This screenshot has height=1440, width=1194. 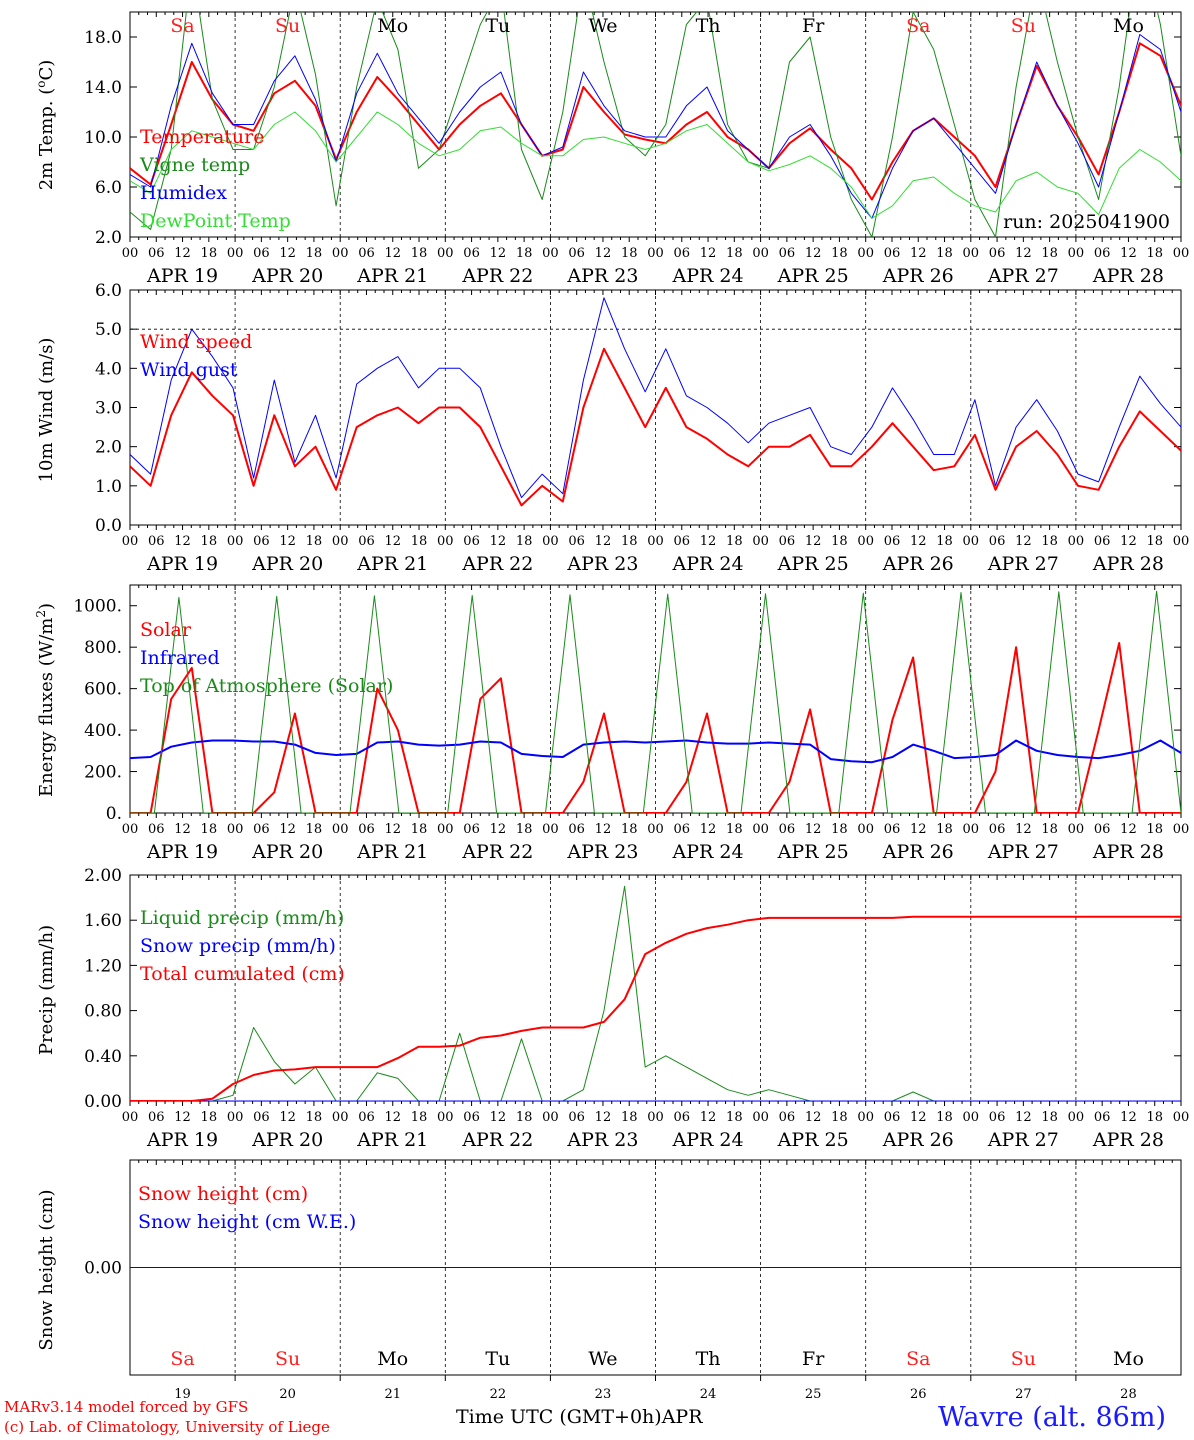 What do you see at coordinates (45, 700) in the screenshot?
I see `y-axis-label: Energy fluxes (W/m2)` at bounding box center [45, 700].